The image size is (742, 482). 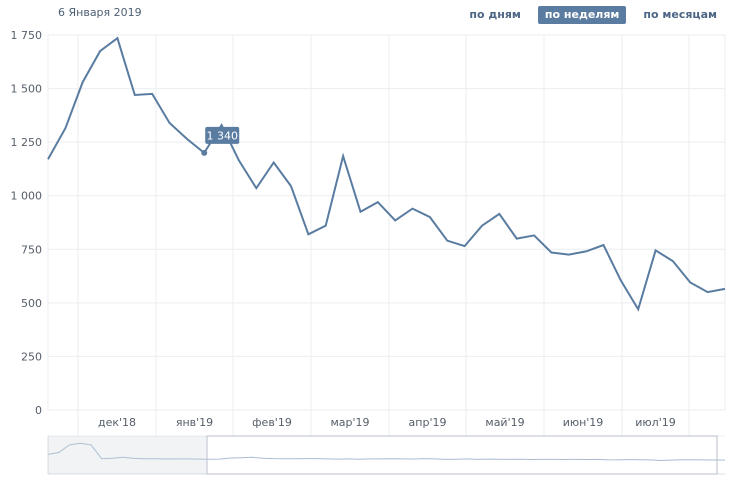 I want to click on x-tick-label: апр'19, so click(x=428, y=422).